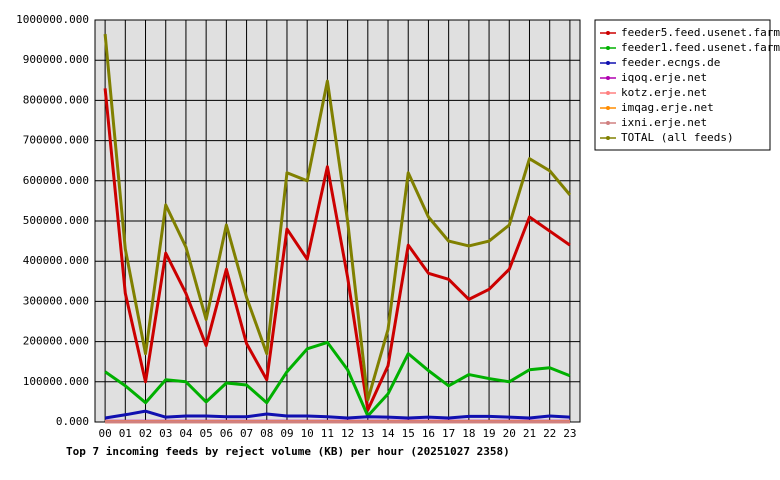 The height and width of the screenshot is (480, 780). I want to click on legend, so click(682, 85).